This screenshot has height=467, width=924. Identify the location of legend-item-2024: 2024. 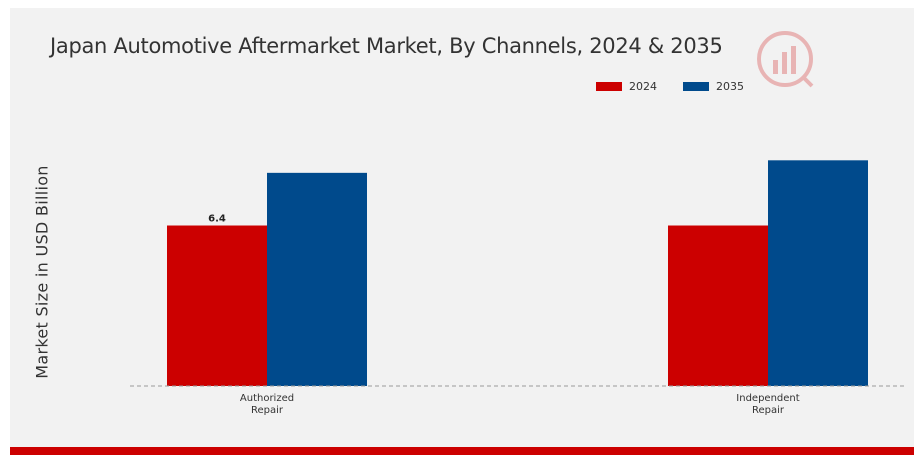
(626, 86).